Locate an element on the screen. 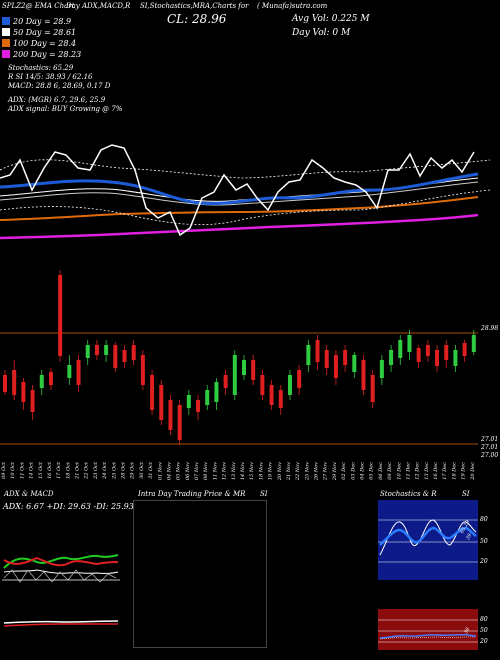 This screenshot has height=660, width=500. intraday-panel is located at coordinates (200, 574).